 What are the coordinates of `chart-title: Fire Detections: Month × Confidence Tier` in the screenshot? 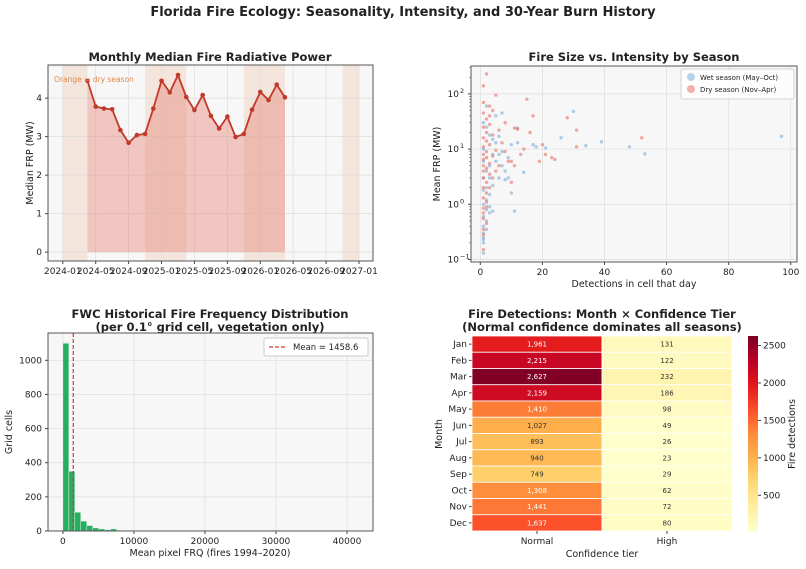 It's located at (602, 314).